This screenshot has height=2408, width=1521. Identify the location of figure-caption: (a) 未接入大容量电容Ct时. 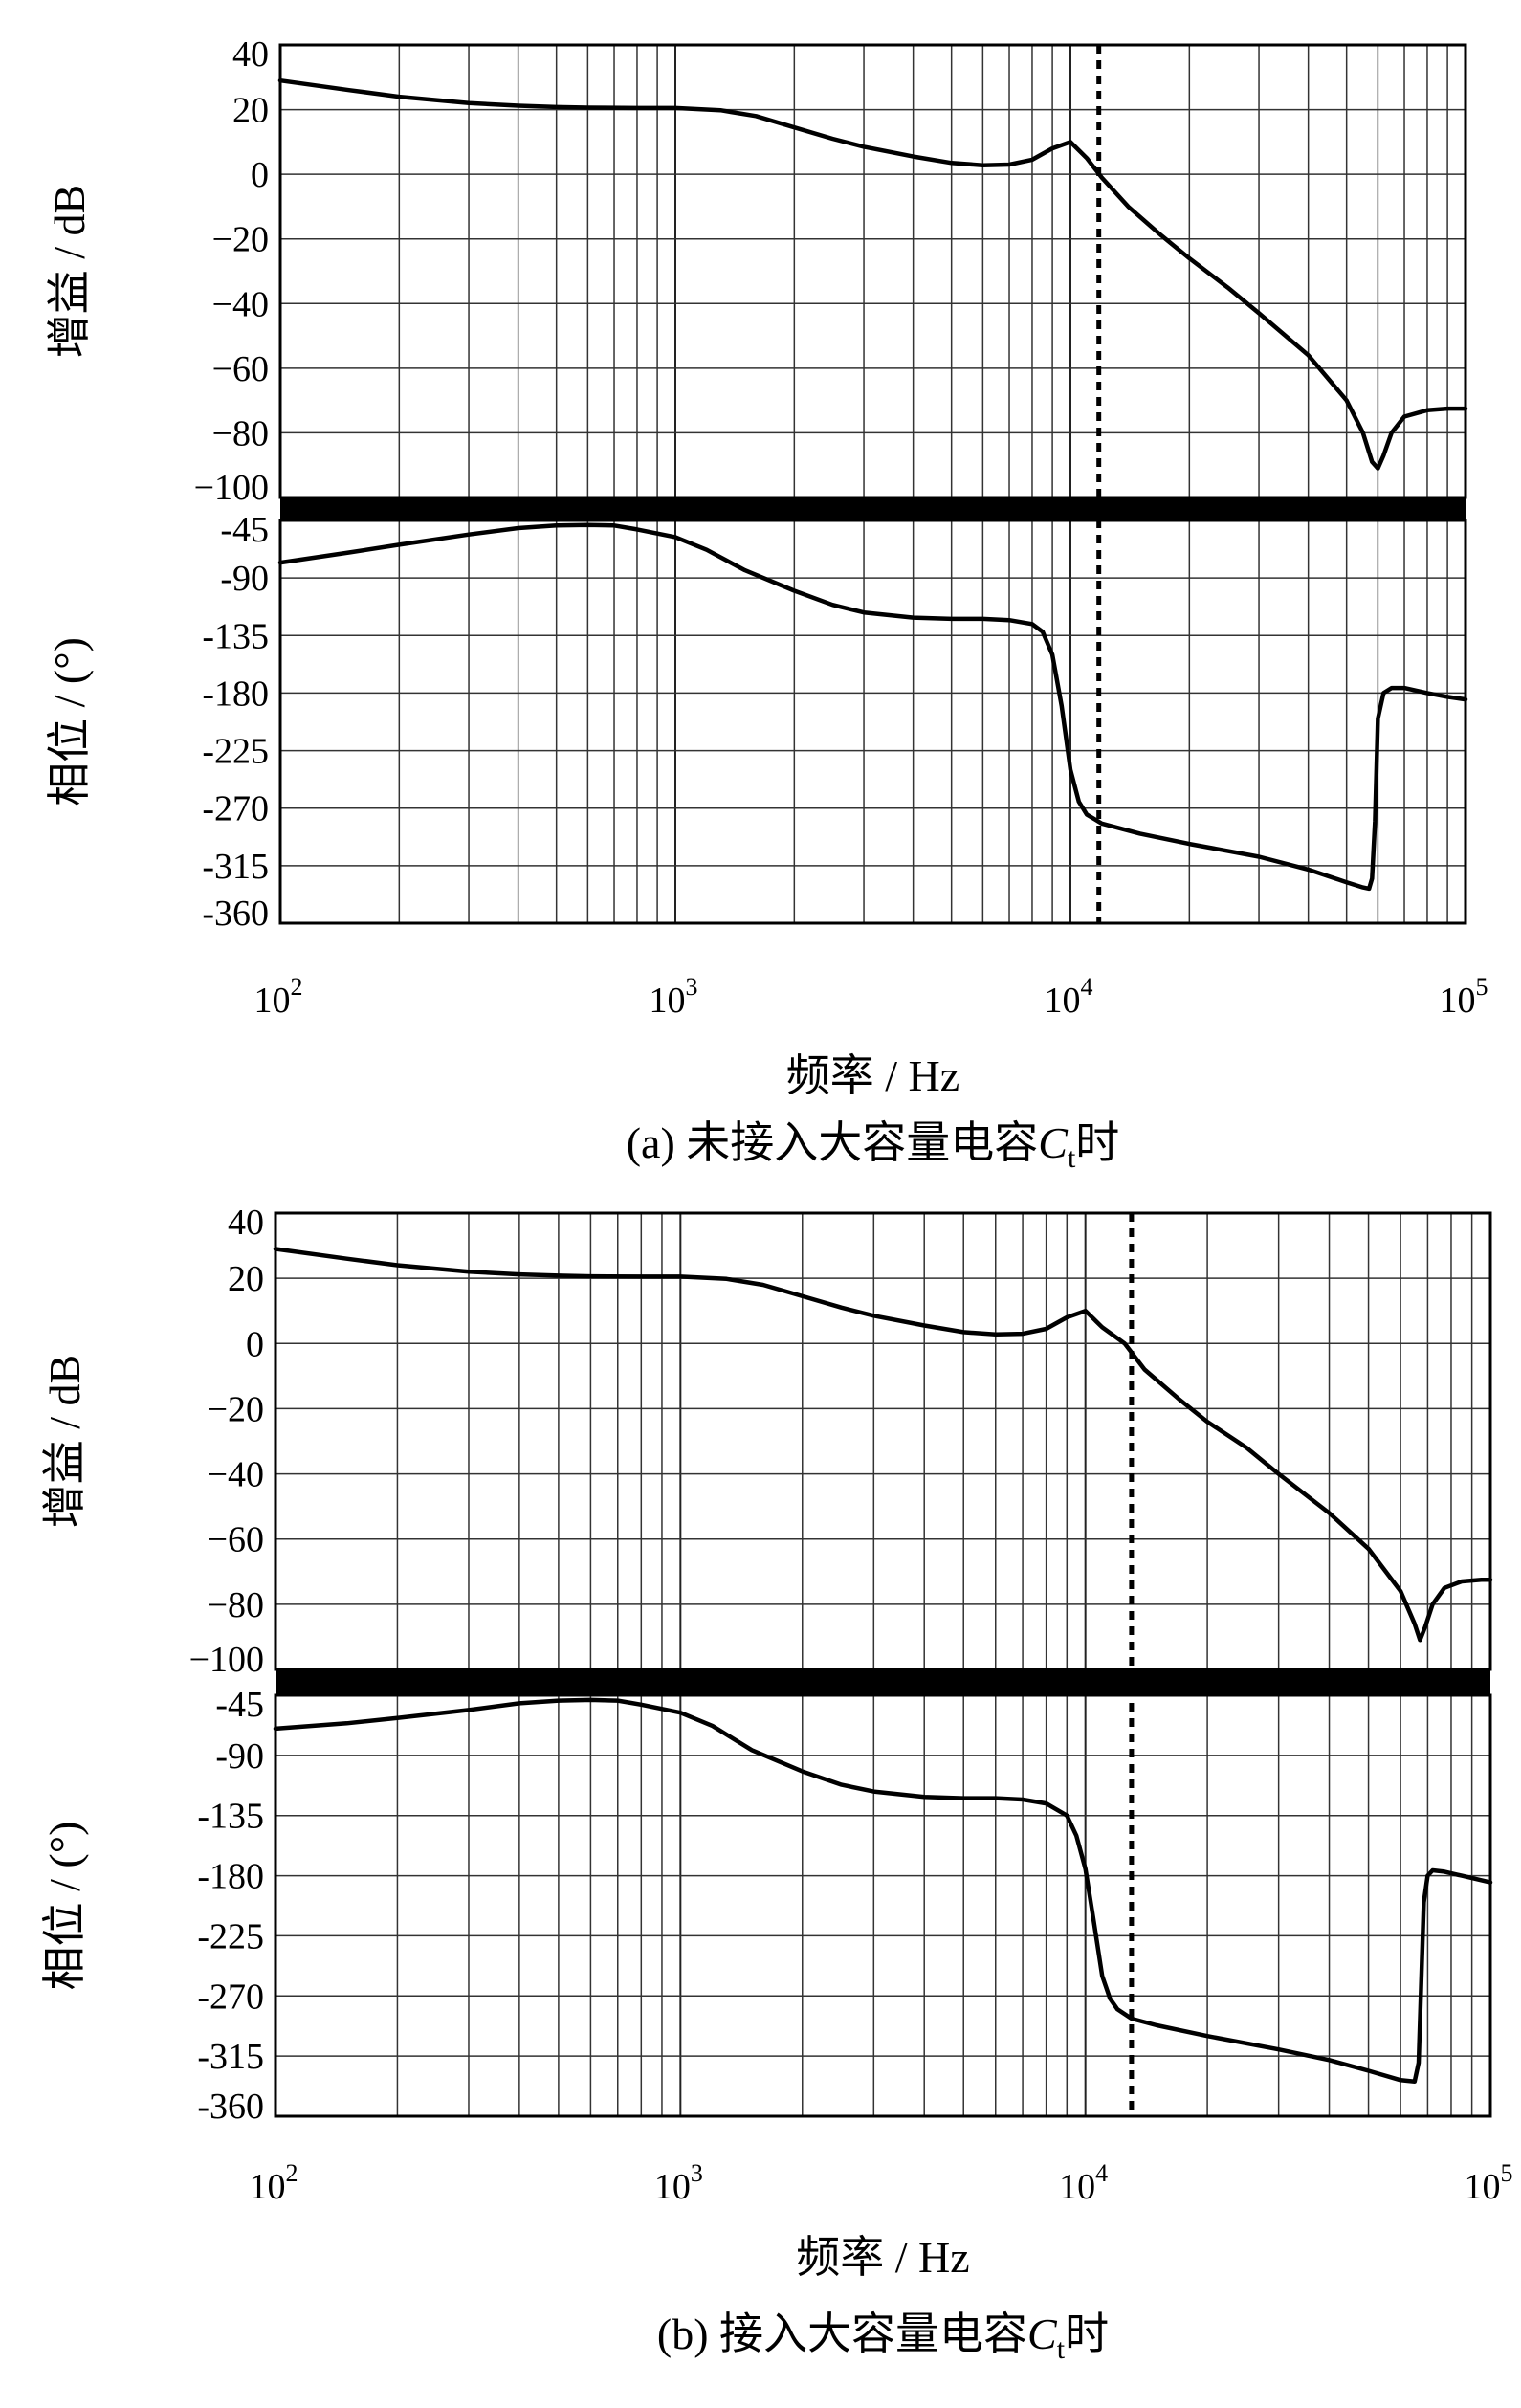
(873, 1146).